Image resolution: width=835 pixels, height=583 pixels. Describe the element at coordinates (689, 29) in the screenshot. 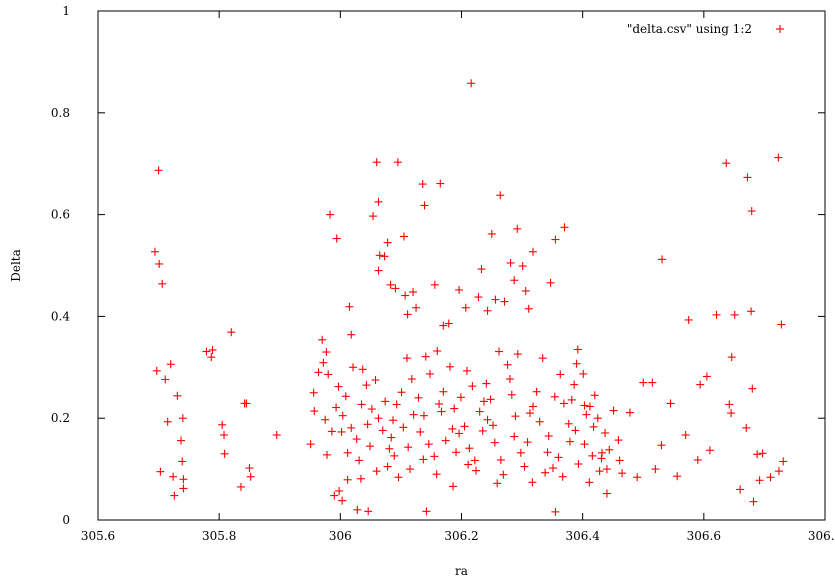

I see `legend-label: "delta.csv" using 1:2` at that location.